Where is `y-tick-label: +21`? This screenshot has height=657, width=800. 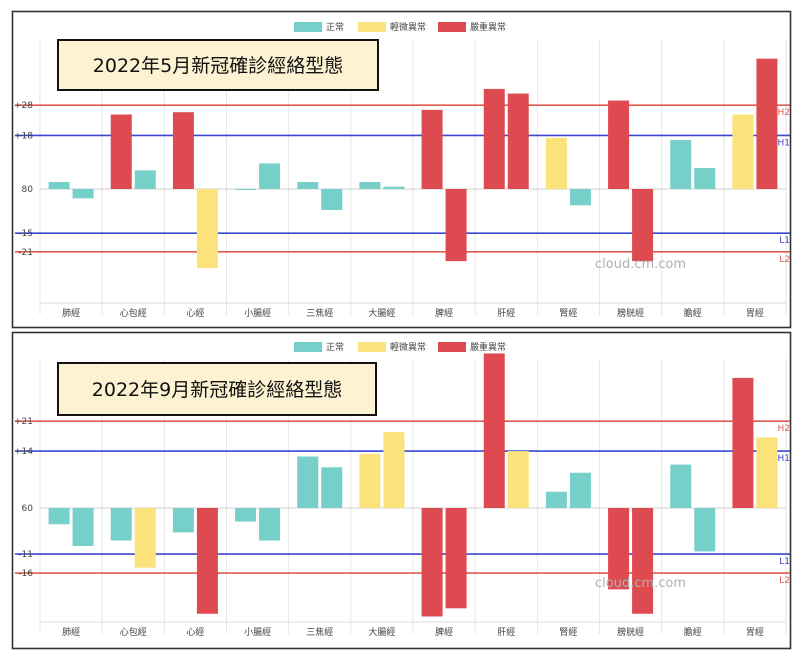 y-tick-label: +21 is located at coordinates (23, 422).